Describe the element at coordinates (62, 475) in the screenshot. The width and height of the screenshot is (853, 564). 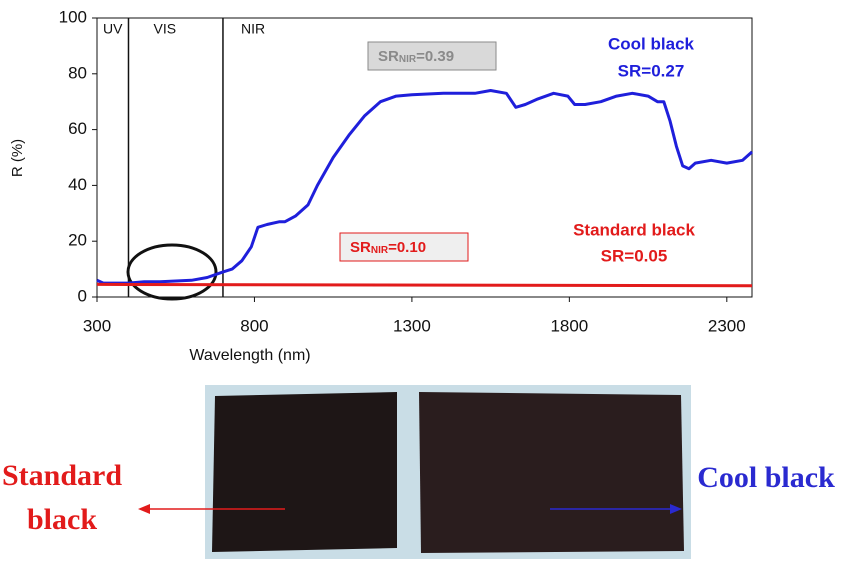
I see `photo-label: Standard` at that location.